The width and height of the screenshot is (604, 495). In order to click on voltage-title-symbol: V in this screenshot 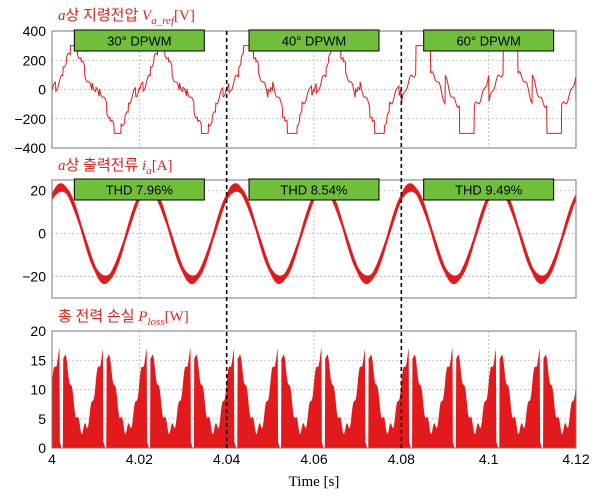, I will do `click(147, 16)`.